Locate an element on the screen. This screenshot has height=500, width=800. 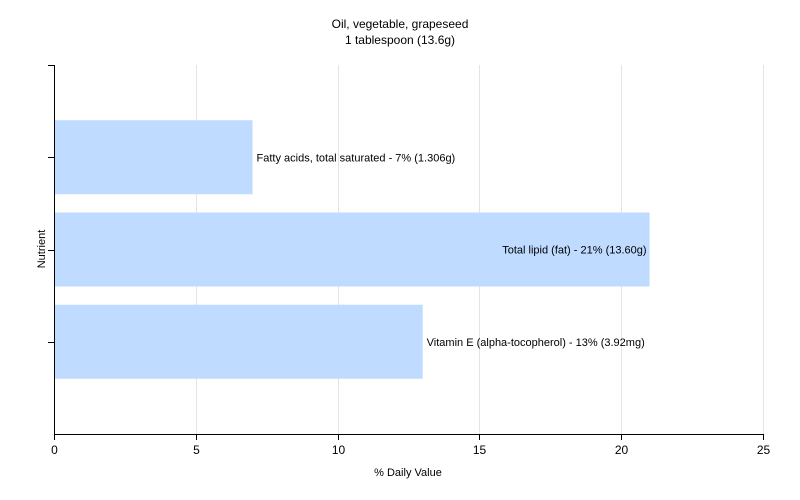
chart-subtitle: 1 tablespoon (13.6g) is located at coordinates (400, 40).